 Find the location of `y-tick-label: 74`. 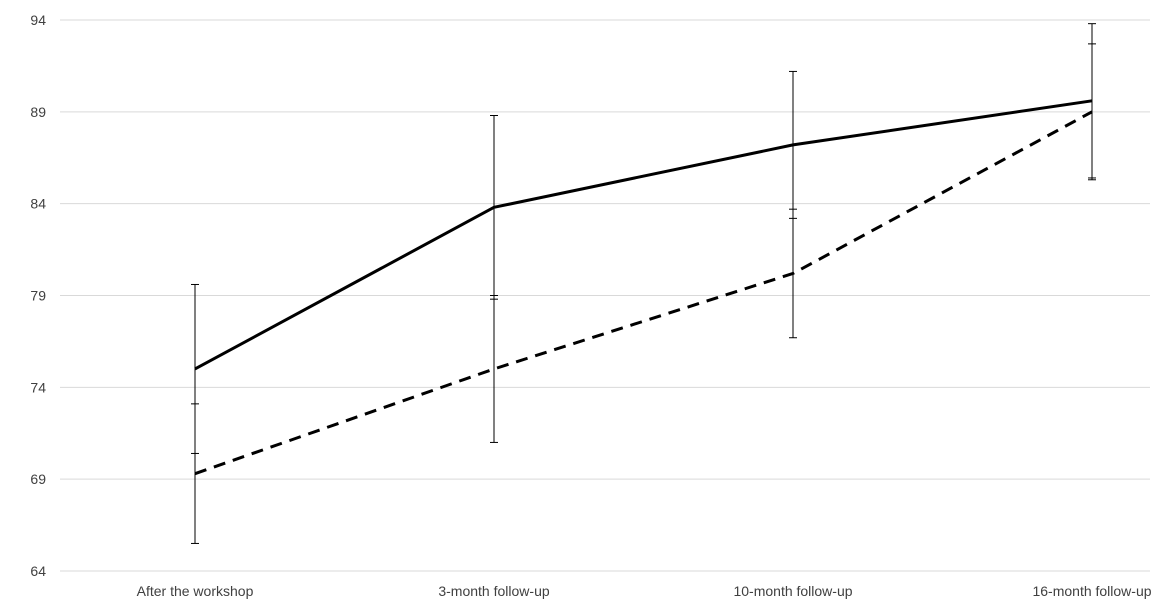

y-tick-label: 74 is located at coordinates (38, 387).